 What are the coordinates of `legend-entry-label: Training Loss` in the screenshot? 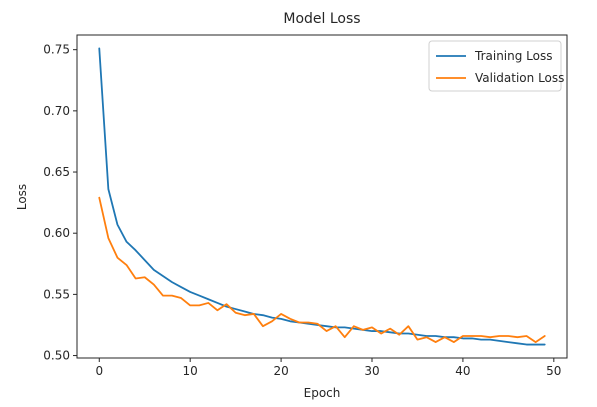 It's located at (513, 56).